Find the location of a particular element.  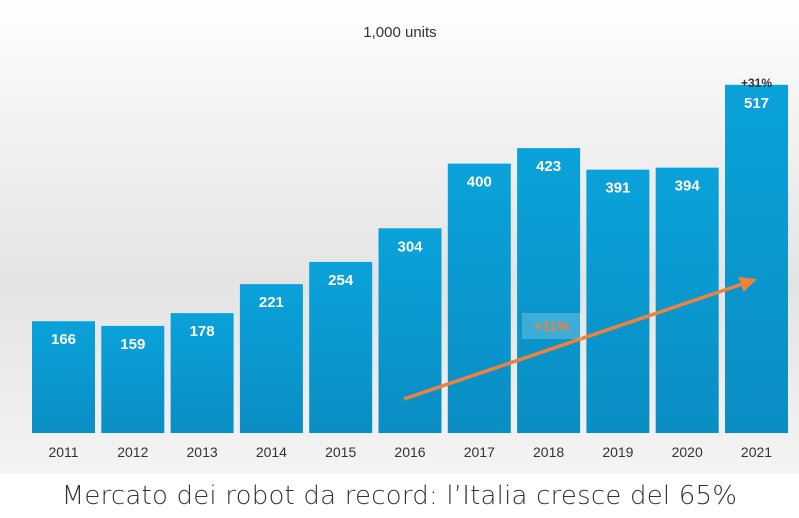

bar-2015 is located at coordinates (341, 347).